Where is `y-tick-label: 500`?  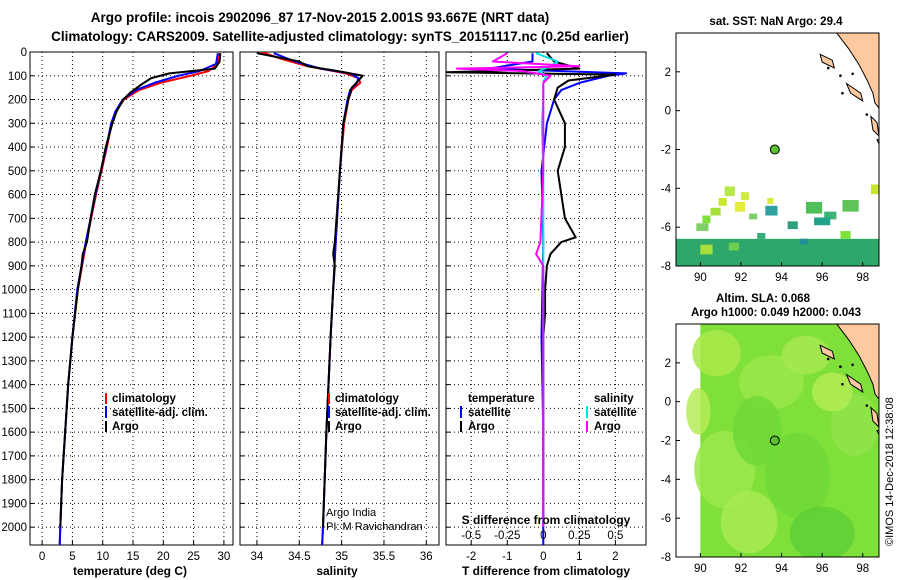 y-tick-label: 500 is located at coordinates (17, 172).